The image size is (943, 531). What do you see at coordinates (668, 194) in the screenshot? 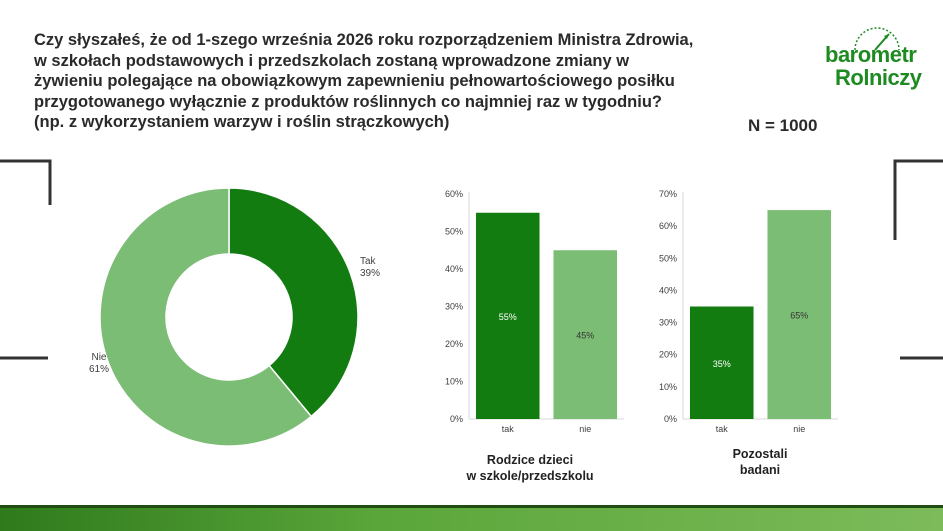
I see `y-tick-label: 70%` at bounding box center [668, 194].